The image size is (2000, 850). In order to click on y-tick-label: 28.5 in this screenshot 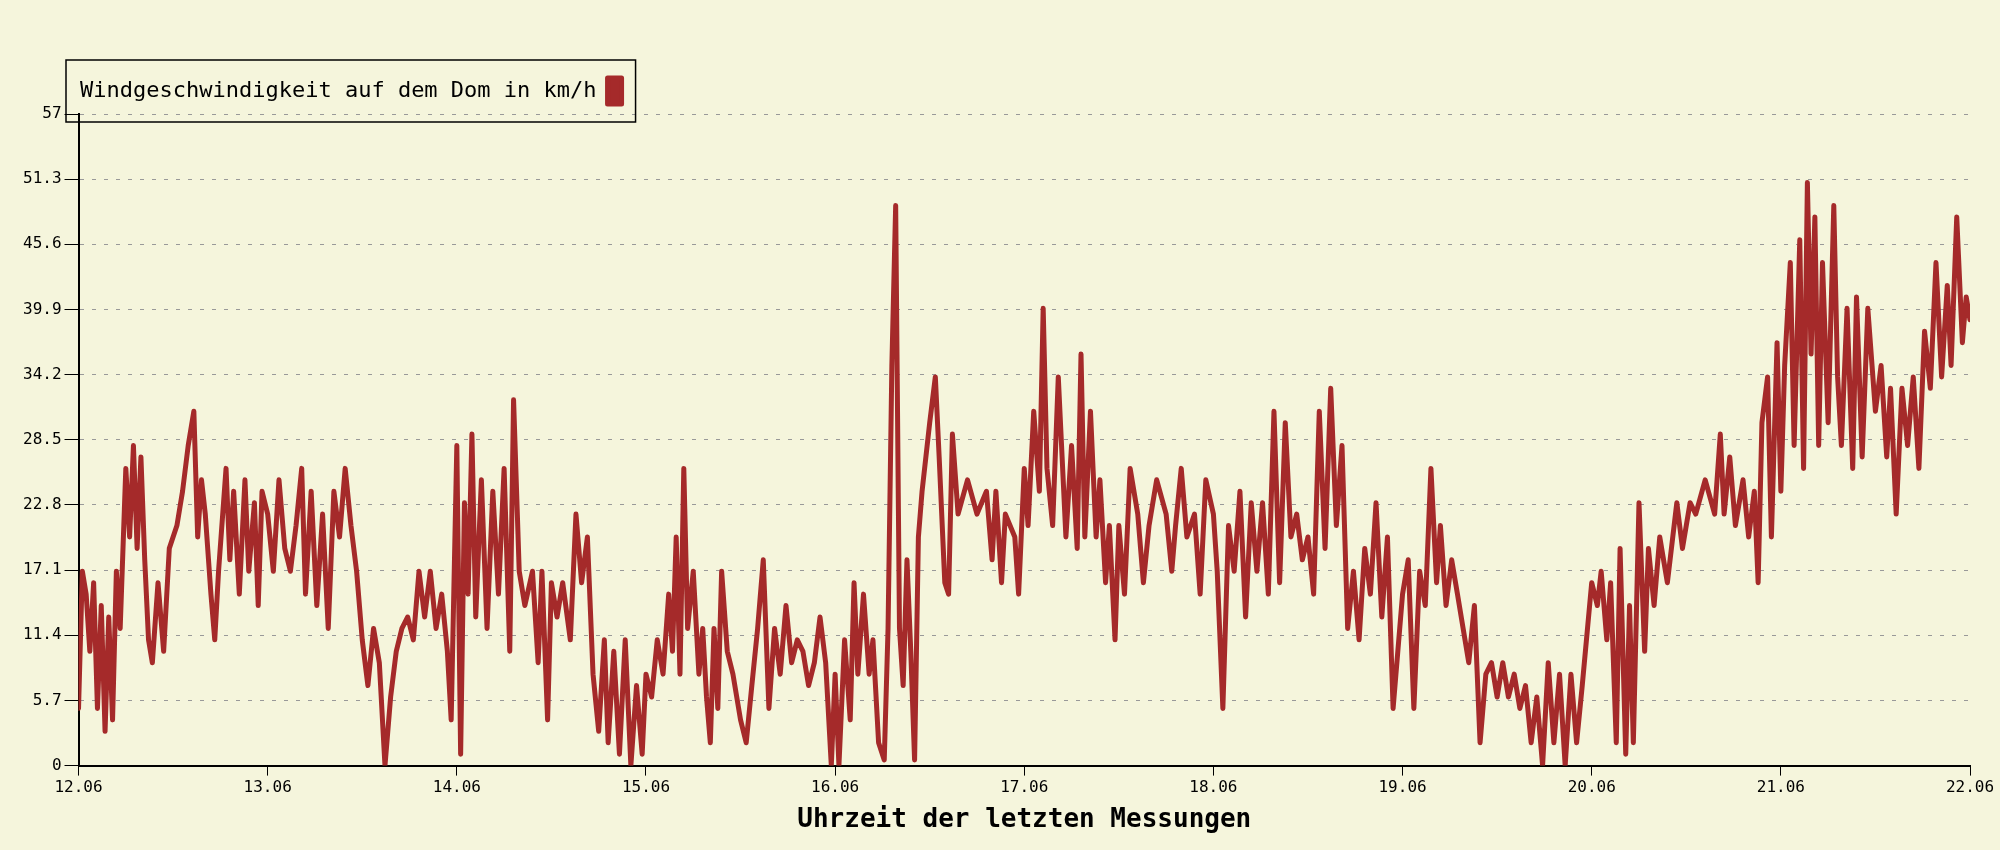, I will do `click(42, 438)`.